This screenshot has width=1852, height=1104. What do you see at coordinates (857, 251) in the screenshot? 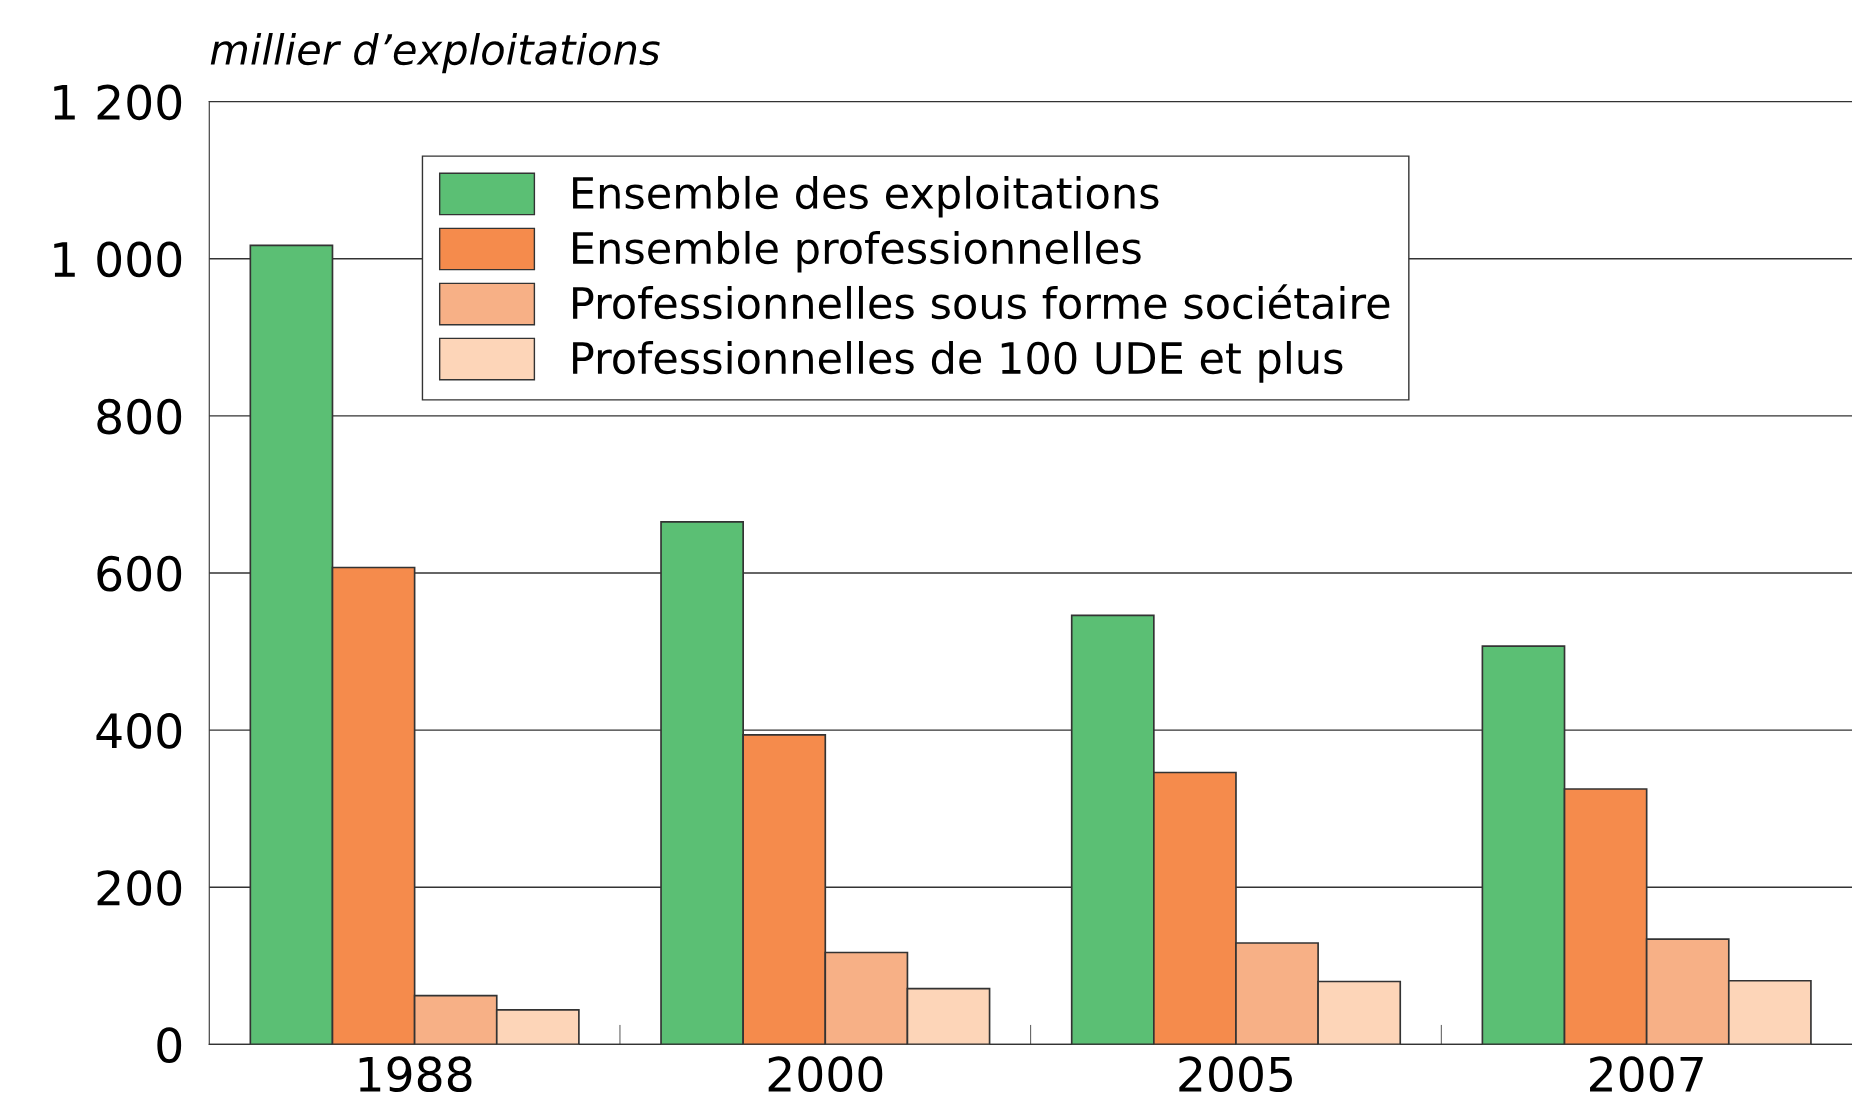
I see `legend-label: Ensemble professionnelles` at bounding box center [857, 251].